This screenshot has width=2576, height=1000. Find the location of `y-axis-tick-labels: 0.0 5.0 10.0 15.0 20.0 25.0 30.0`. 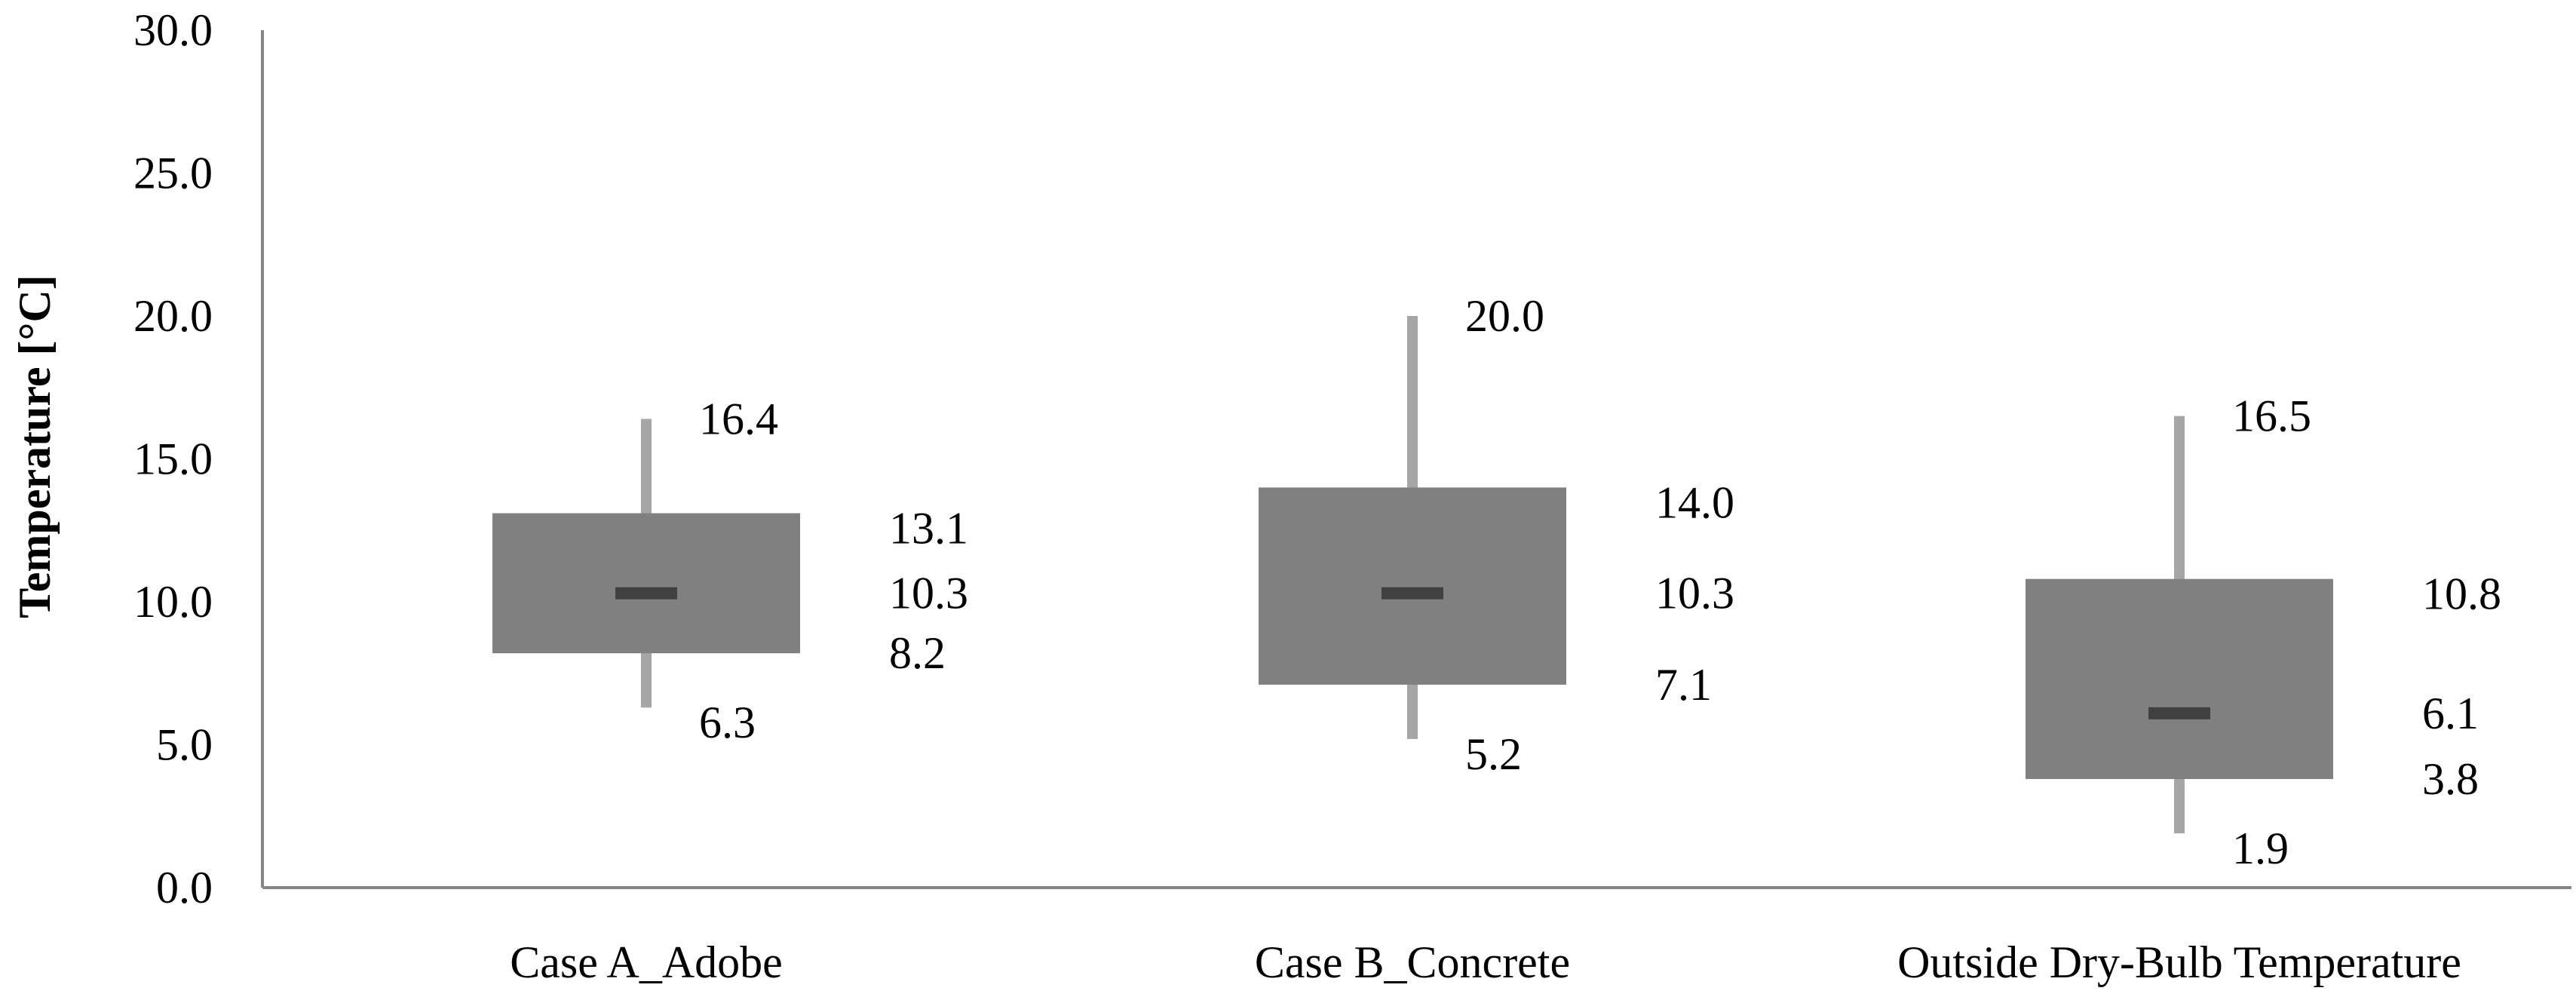

y-axis-tick-labels: 0.0 5.0 10.0 15.0 20.0 25.0 30.0 is located at coordinates (173, 459).